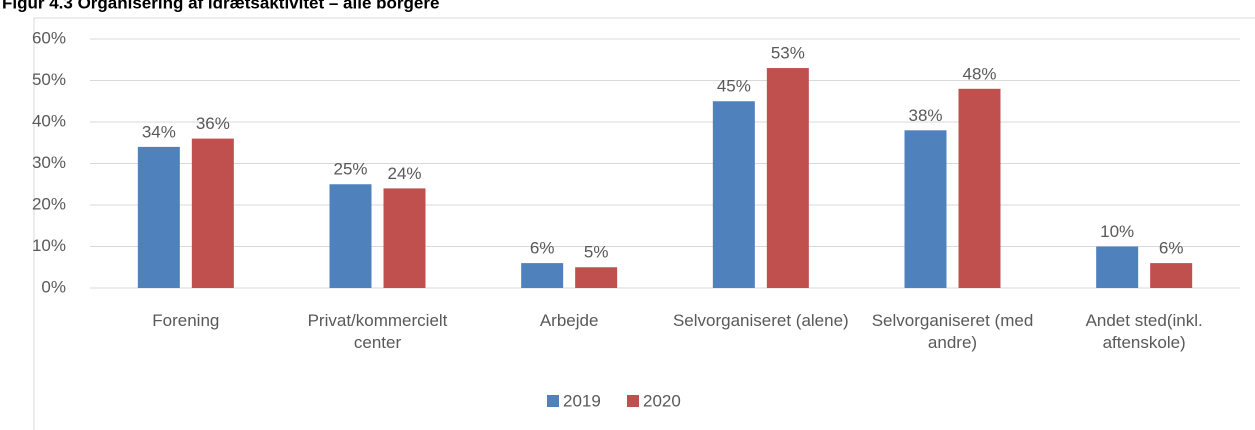  Describe the element at coordinates (596, 252) in the screenshot. I see `data-label: 5%` at that location.